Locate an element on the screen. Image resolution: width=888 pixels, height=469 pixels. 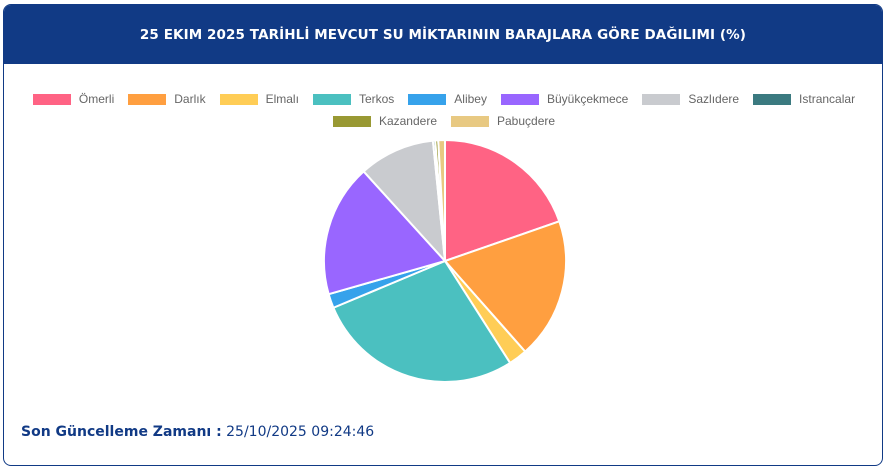
legend-item-elmali: Elmalı is located at coordinates (259, 99).